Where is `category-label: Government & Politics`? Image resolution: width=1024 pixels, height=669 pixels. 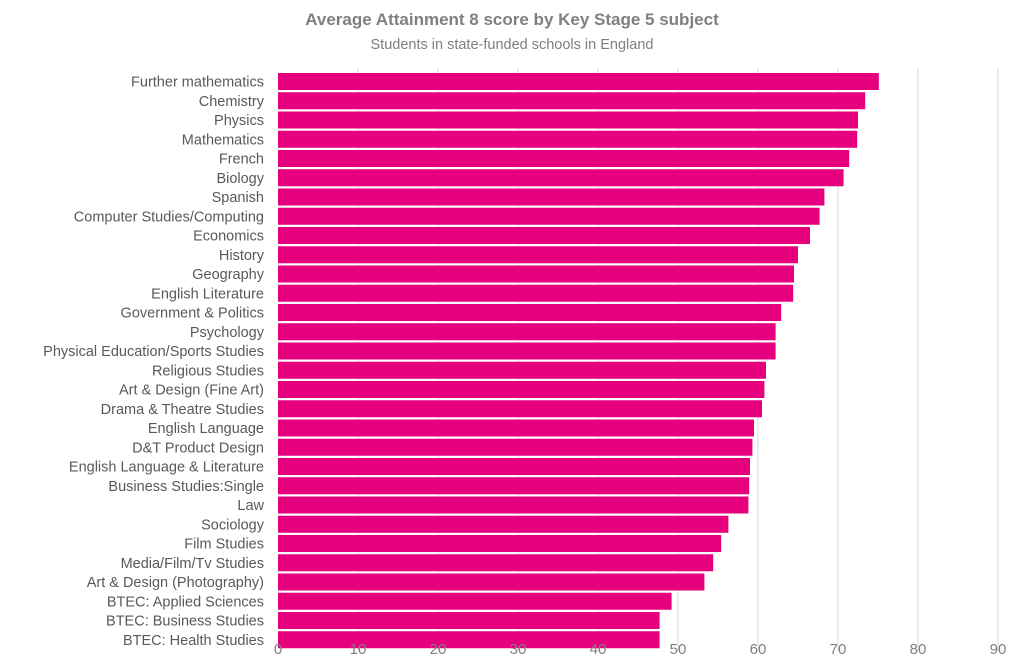 category-label: Government & Politics is located at coordinates (192, 314).